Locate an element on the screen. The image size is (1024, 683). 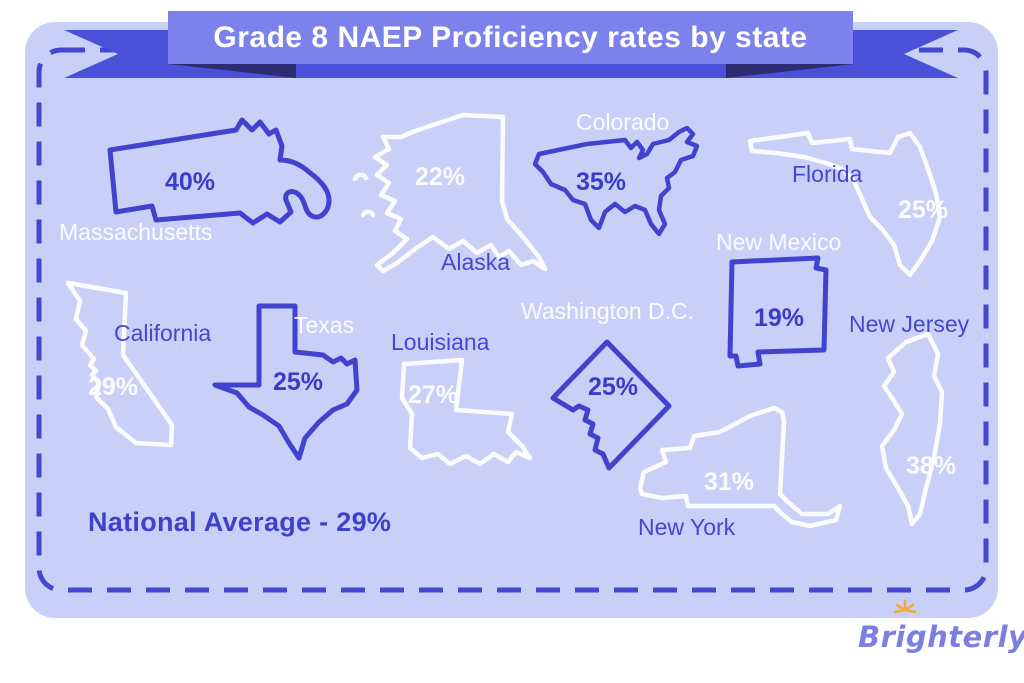
state-label-washington-dc: Washington D.C. is located at coordinates (607, 311).